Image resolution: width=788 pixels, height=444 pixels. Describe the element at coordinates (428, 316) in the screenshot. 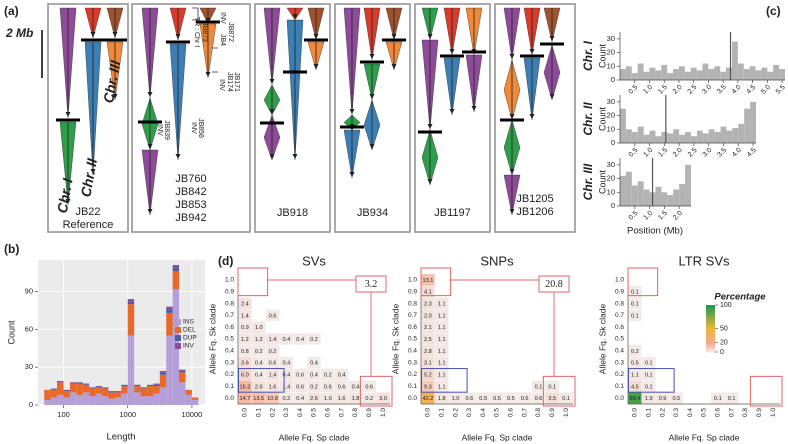

I see `cell-label: 2.0` at that location.